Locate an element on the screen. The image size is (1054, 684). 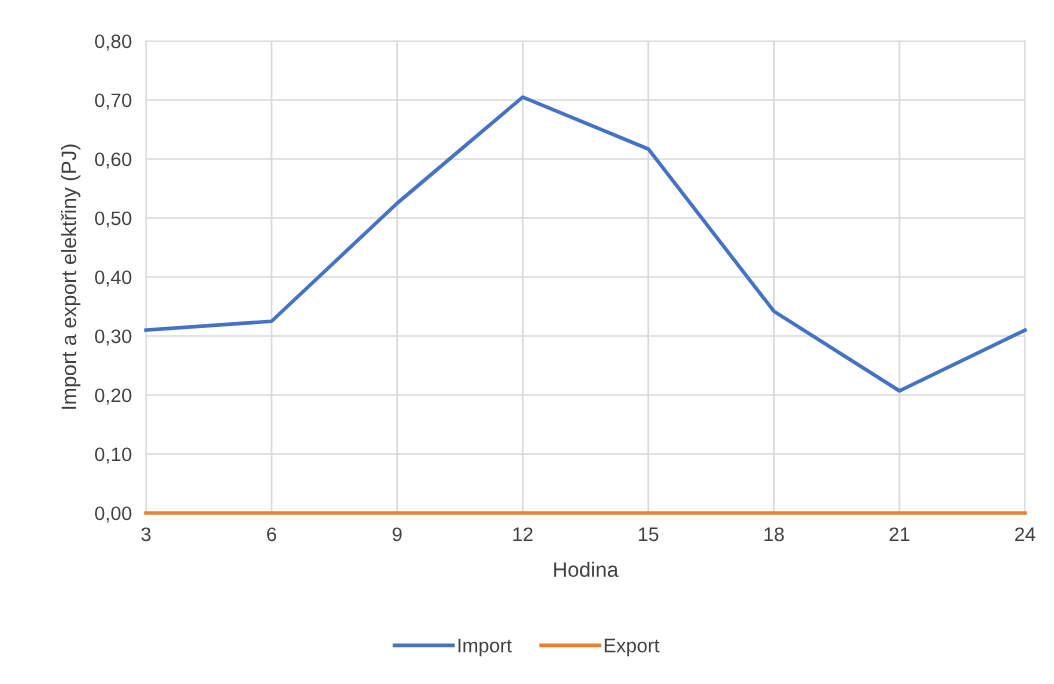
y-tick-label: 0,40 is located at coordinates (113, 278).